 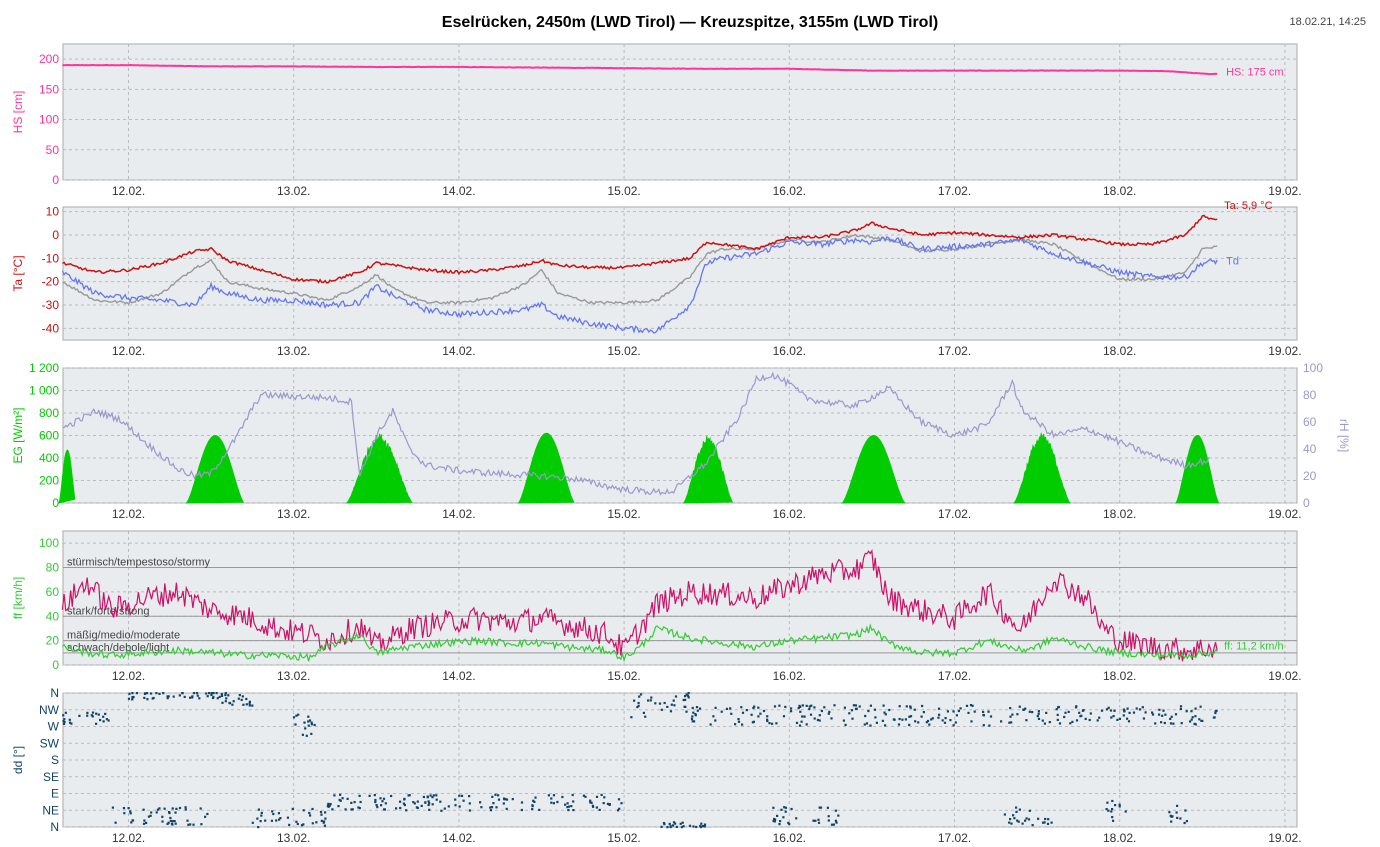 What do you see at coordinates (1310, 449) in the screenshot?
I see `y2-tick-label: 40` at bounding box center [1310, 449].